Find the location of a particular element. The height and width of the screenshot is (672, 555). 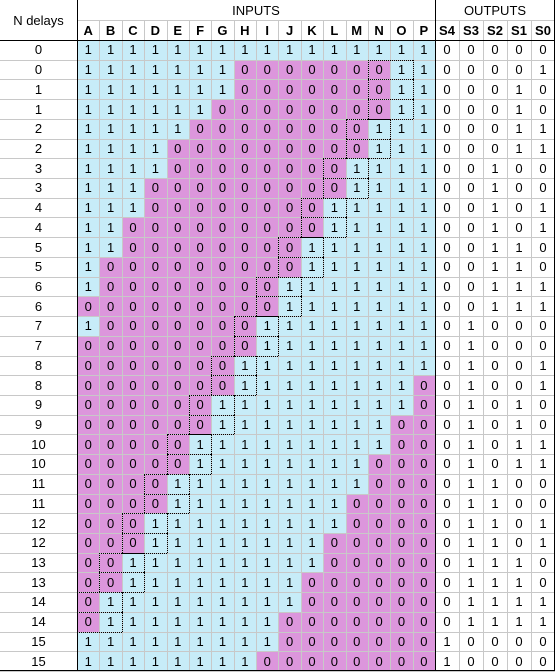

n-delay-value: 2 is located at coordinates (38, 148).